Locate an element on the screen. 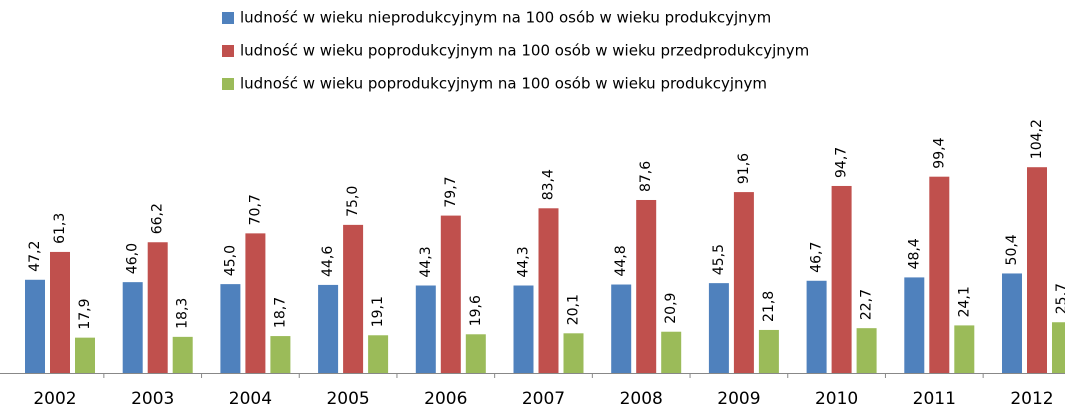 The width and height of the screenshot is (1065, 411). value-label: 24,1 is located at coordinates (964, 301).